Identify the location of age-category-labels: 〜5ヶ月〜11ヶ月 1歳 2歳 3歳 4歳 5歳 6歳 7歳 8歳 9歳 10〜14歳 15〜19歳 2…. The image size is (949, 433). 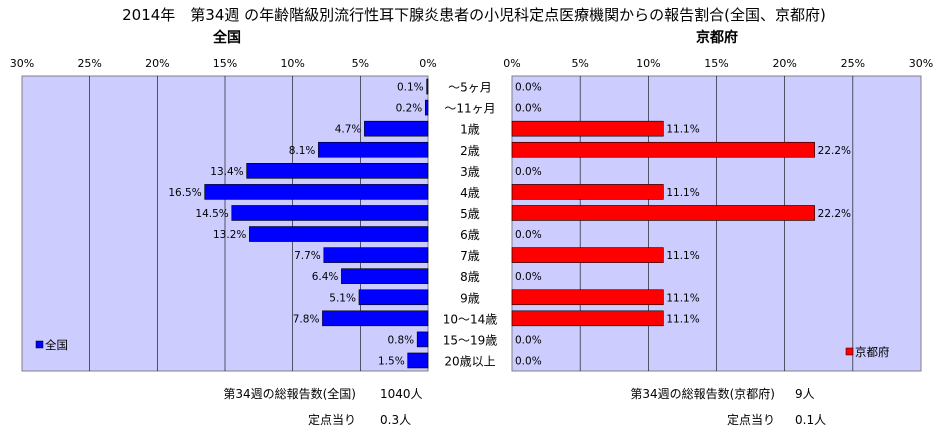
(470, 225).